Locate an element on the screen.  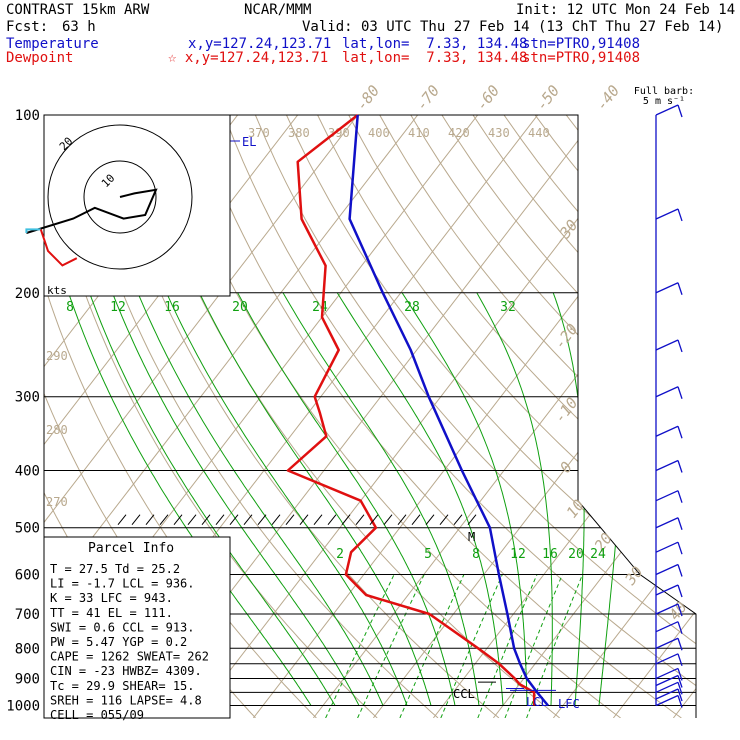
temperature-xy: x,y=127.24,123.71 is located at coordinates (260, 44).